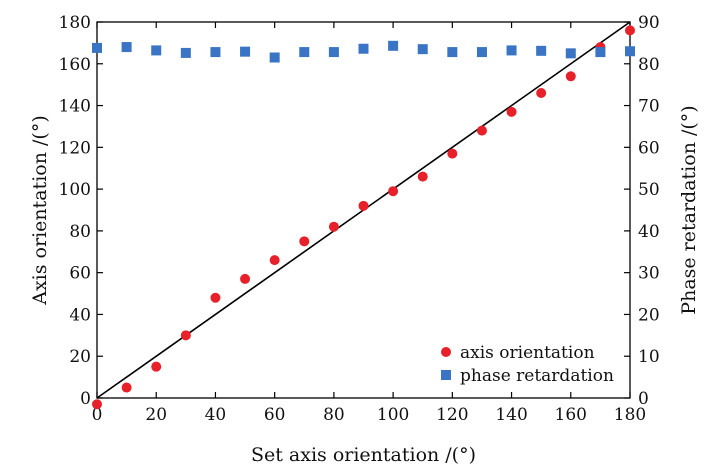 The image size is (721, 475). I want to click on x-tick-label-3: 60, so click(275, 415).